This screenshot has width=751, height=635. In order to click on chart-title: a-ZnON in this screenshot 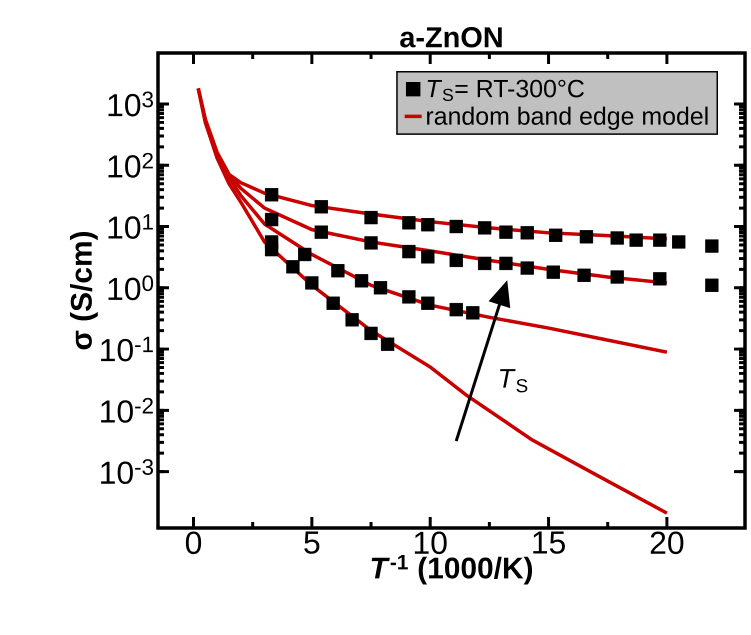, I will do `click(451, 37)`.